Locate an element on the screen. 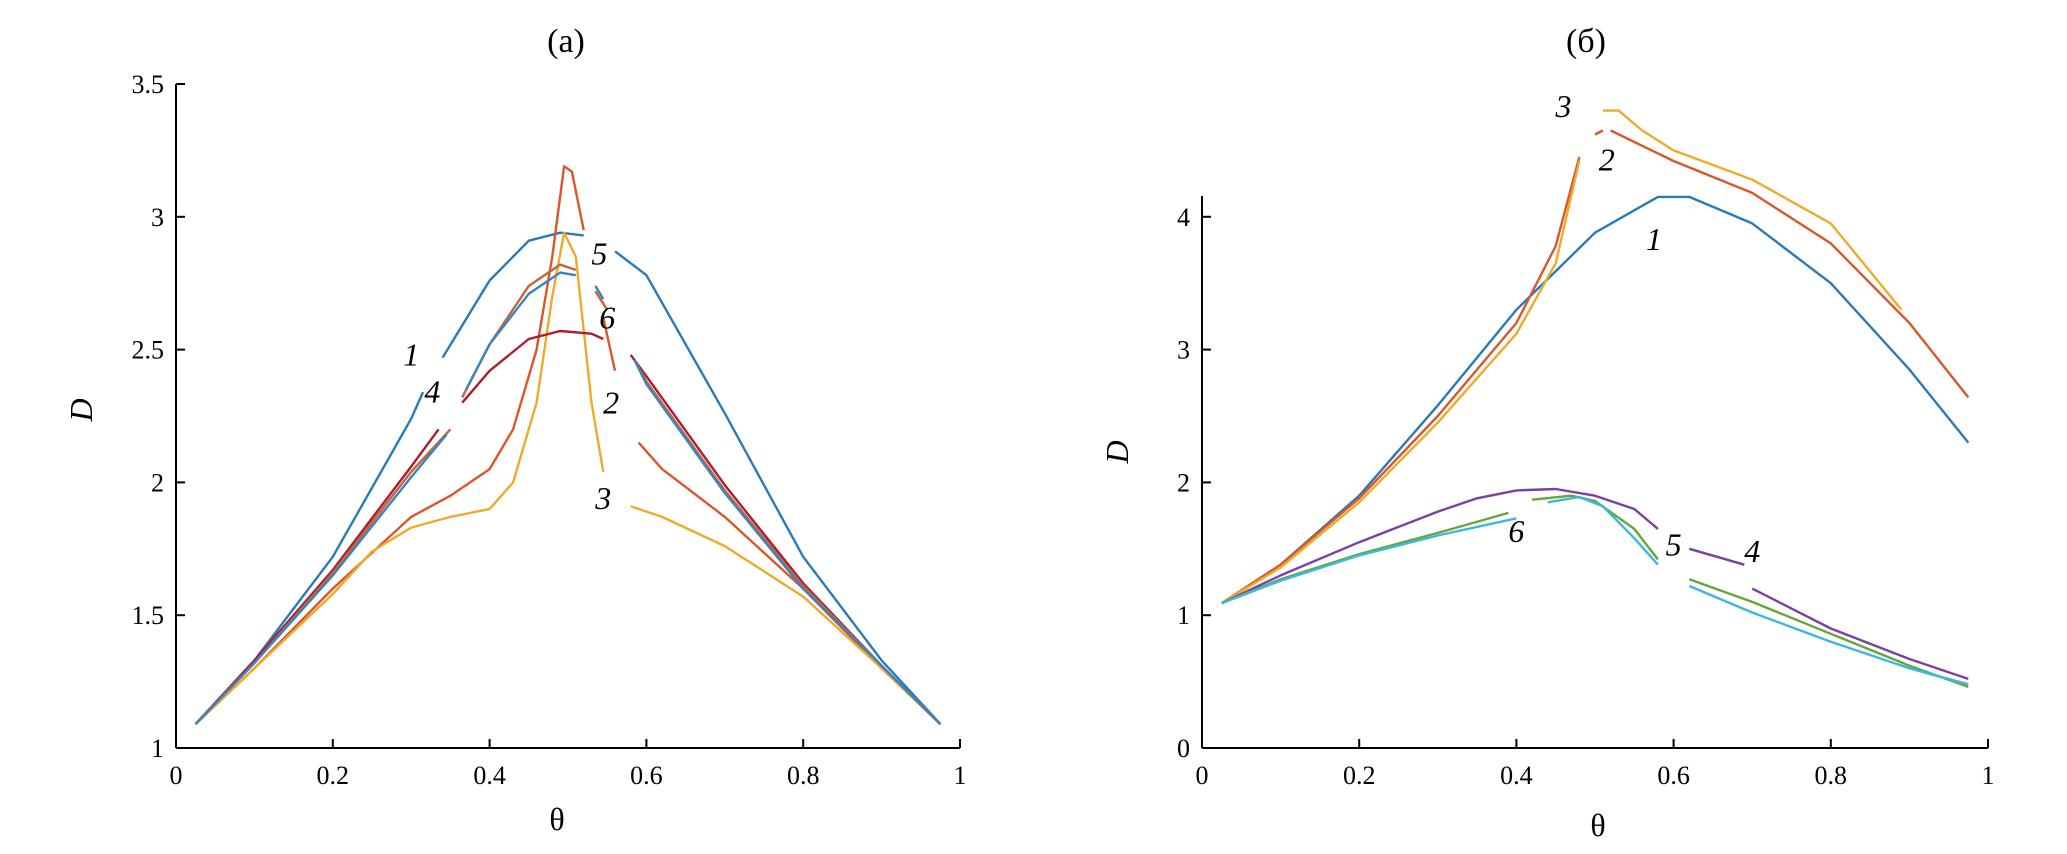 Image resolution: width=2067 pixels, height=854 pixels. chart-title: (б) is located at coordinates (1586, 41).